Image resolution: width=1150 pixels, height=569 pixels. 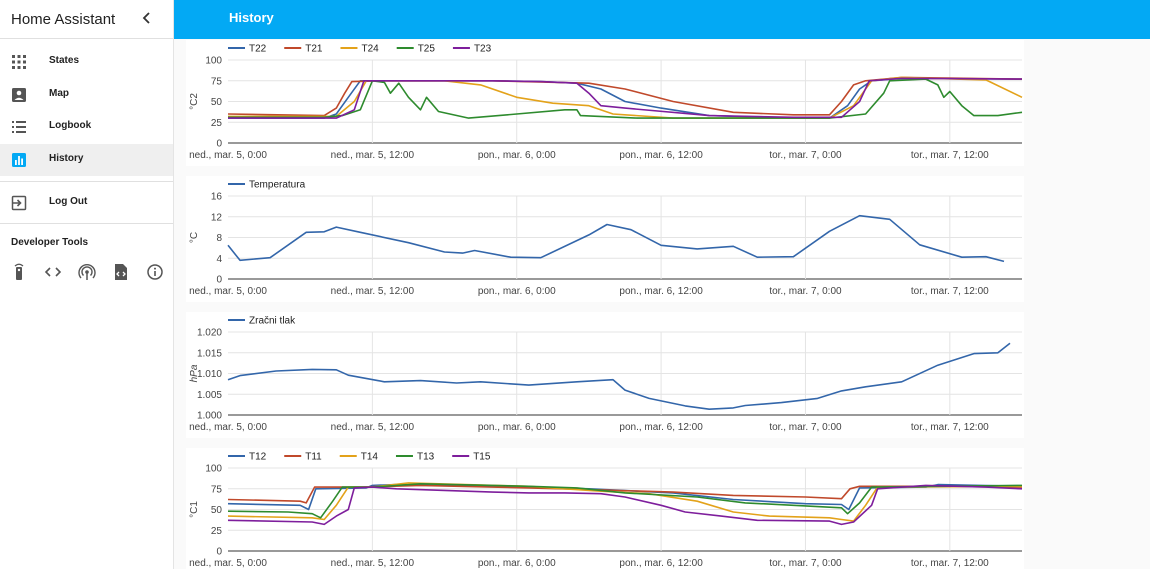 What do you see at coordinates (194, 373) in the screenshot?
I see `y-axis-label: hPa` at bounding box center [194, 373].